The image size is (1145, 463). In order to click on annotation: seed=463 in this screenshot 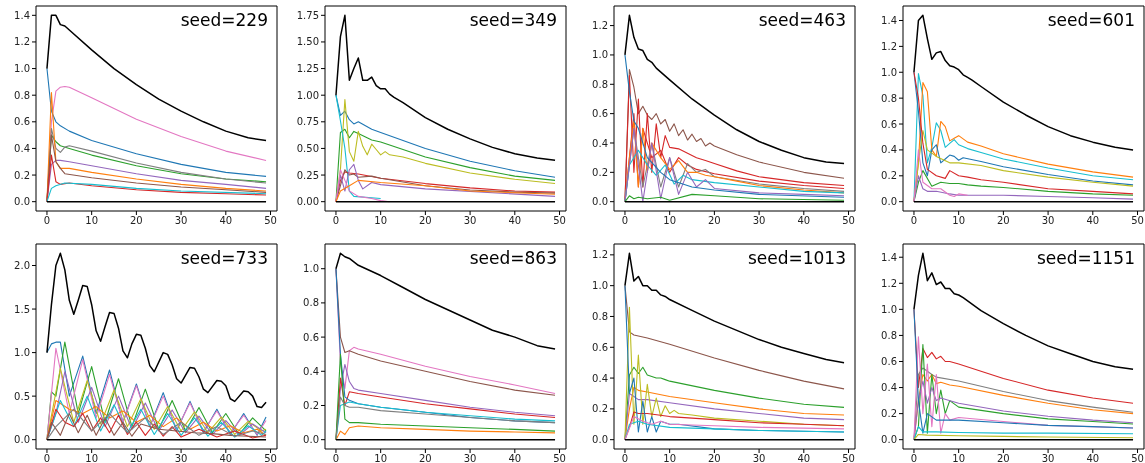, I will do `click(802, 20)`.